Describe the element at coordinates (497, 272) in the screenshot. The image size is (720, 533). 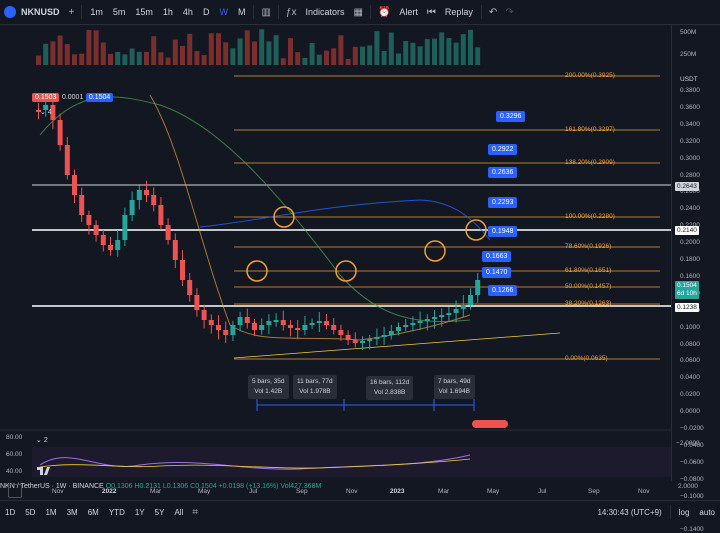
I see `target-label: 0.1470` at that location.